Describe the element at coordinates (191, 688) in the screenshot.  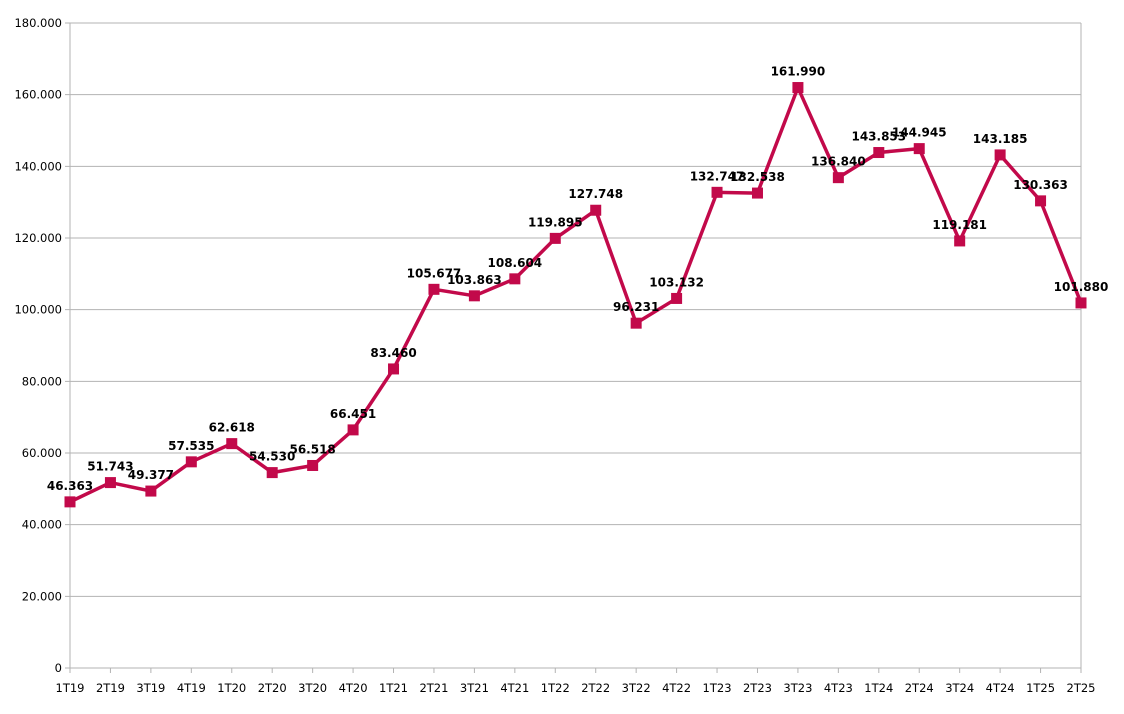
I see `x-tick-label: 4T19` at that location.